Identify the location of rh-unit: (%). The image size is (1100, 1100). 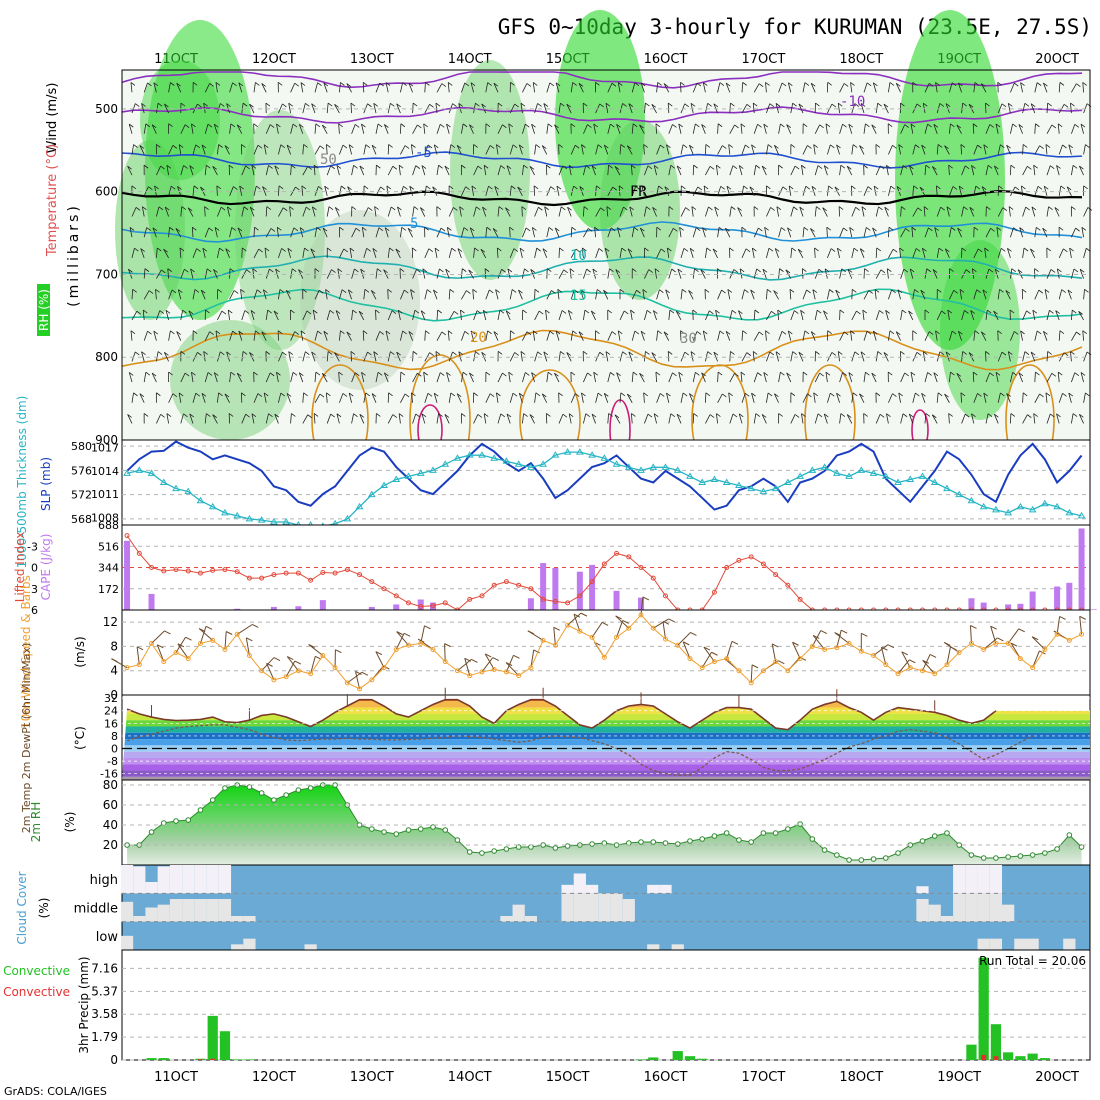
(70, 822).